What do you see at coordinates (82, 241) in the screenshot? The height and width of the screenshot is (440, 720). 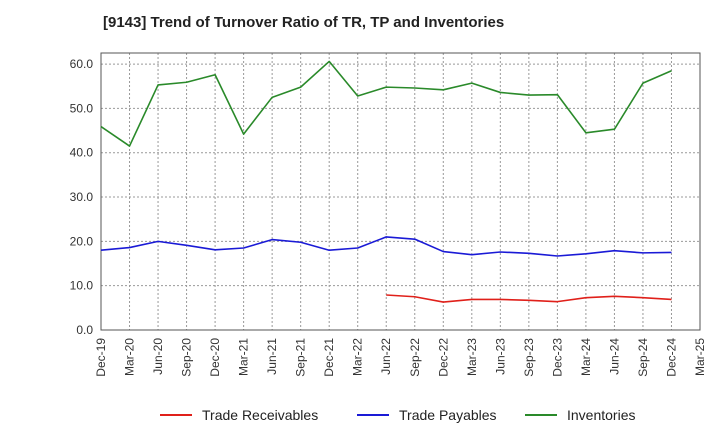 I see `y-tick-label: 20.0` at bounding box center [82, 241].